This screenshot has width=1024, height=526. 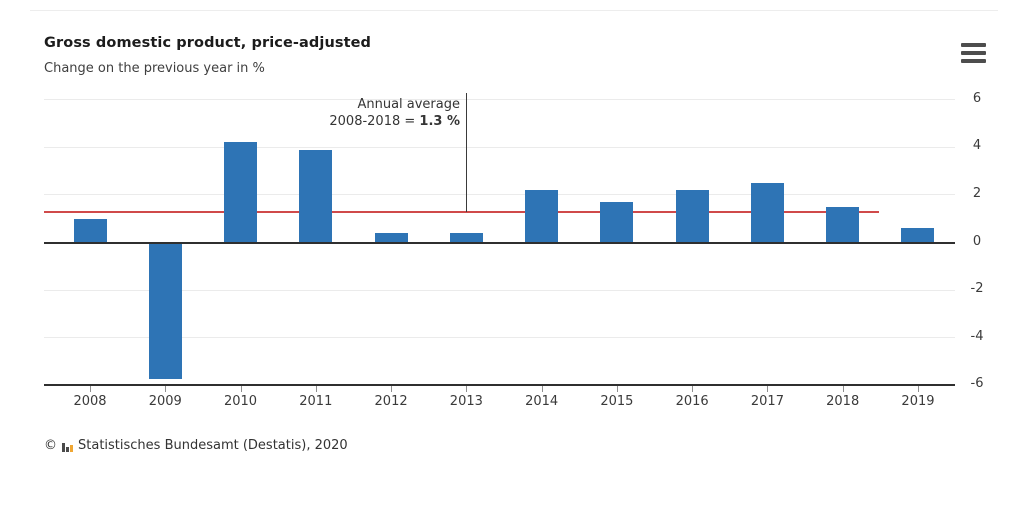 What do you see at coordinates (213, 445) in the screenshot?
I see `source-text: Statistisches Bundesamt (Destatis), 2020` at bounding box center [213, 445].